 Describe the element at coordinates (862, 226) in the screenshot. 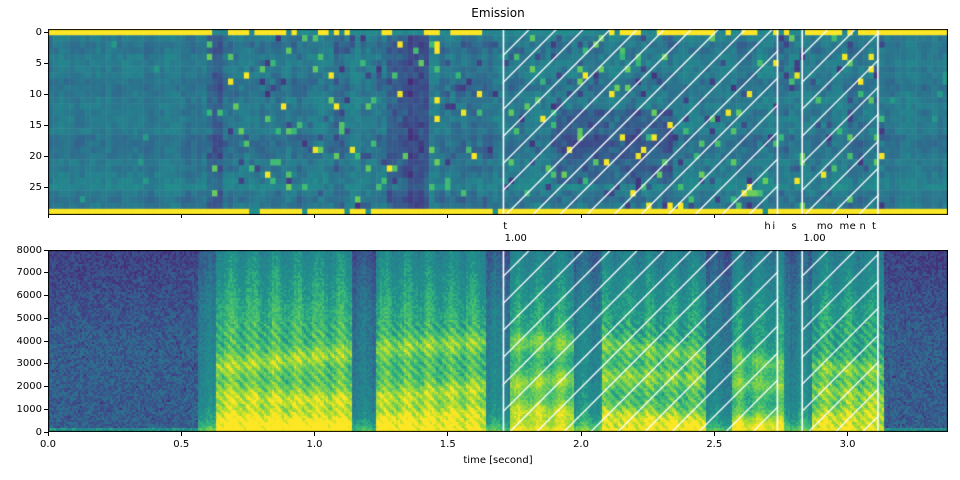

I see `letter-annotation: n` at that location.